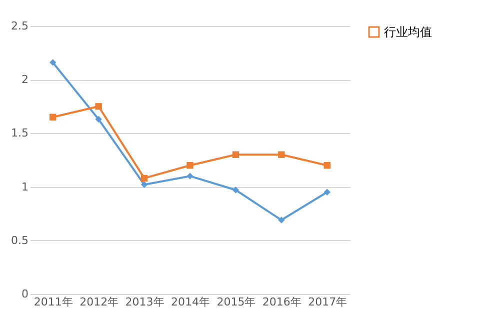 The height and width of the screenshot is (329, 504). What do you see at coordinates (25, 79) in the screenshot?
I see `y-tick-label: 2` at bounding box center [25, 79].